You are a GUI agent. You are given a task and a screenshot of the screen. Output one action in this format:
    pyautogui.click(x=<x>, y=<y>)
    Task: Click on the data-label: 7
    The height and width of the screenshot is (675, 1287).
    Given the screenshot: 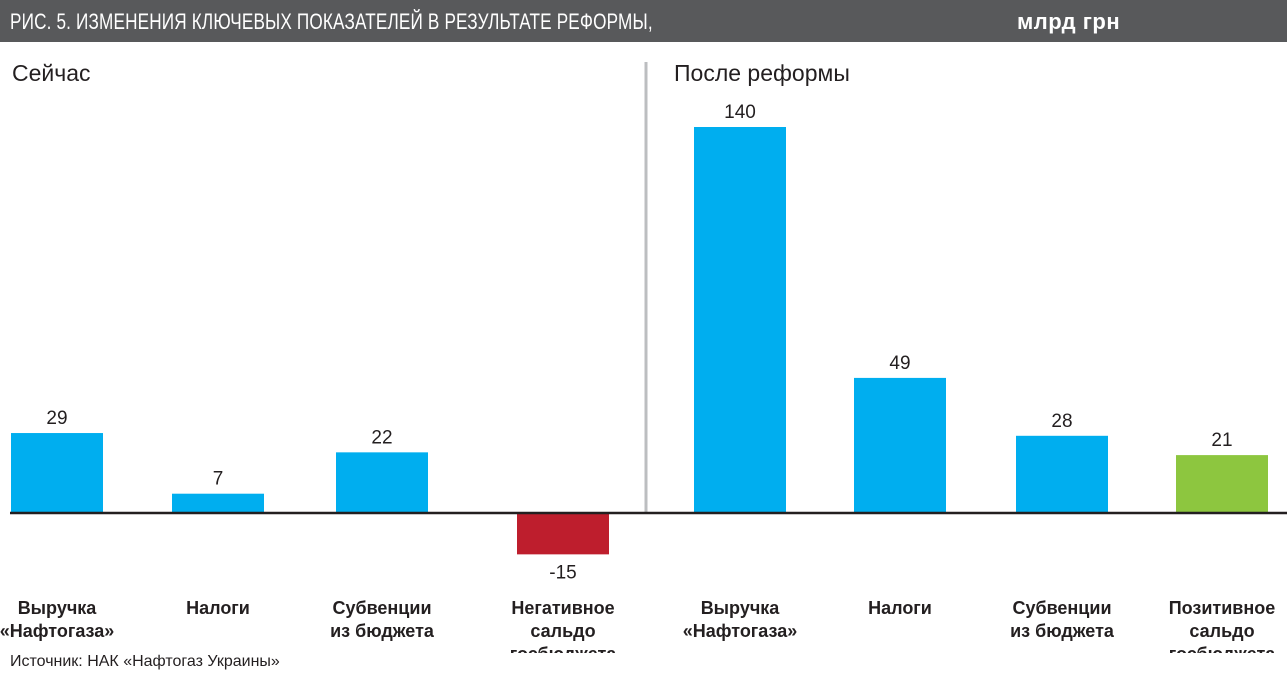 What is the action you would take?
    pyautogui.click(x=218, y=479)
    